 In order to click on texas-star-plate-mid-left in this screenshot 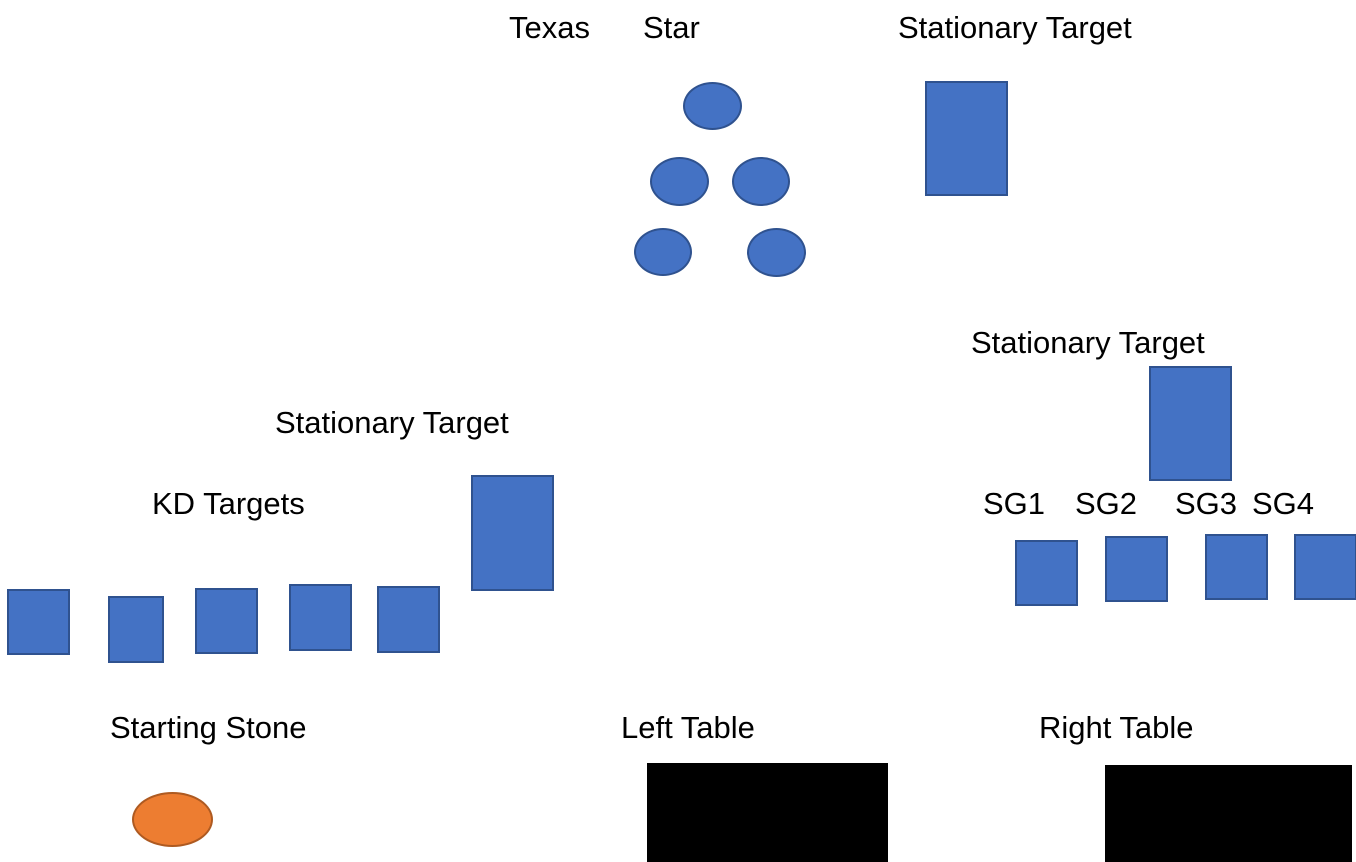, I will do `click(679, 181)`.